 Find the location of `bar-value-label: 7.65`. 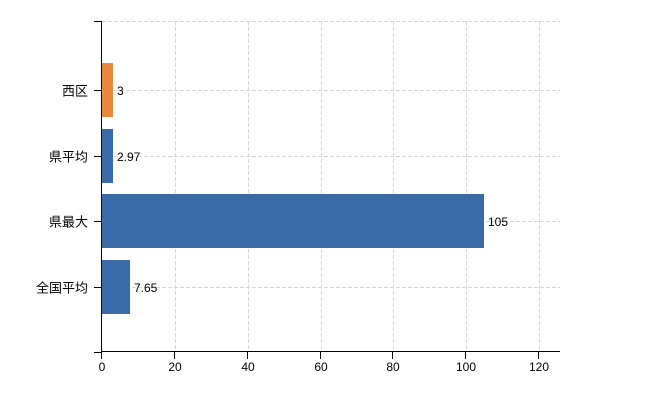

bar-value-label: 7.65 is located at coordinates (146, 288).